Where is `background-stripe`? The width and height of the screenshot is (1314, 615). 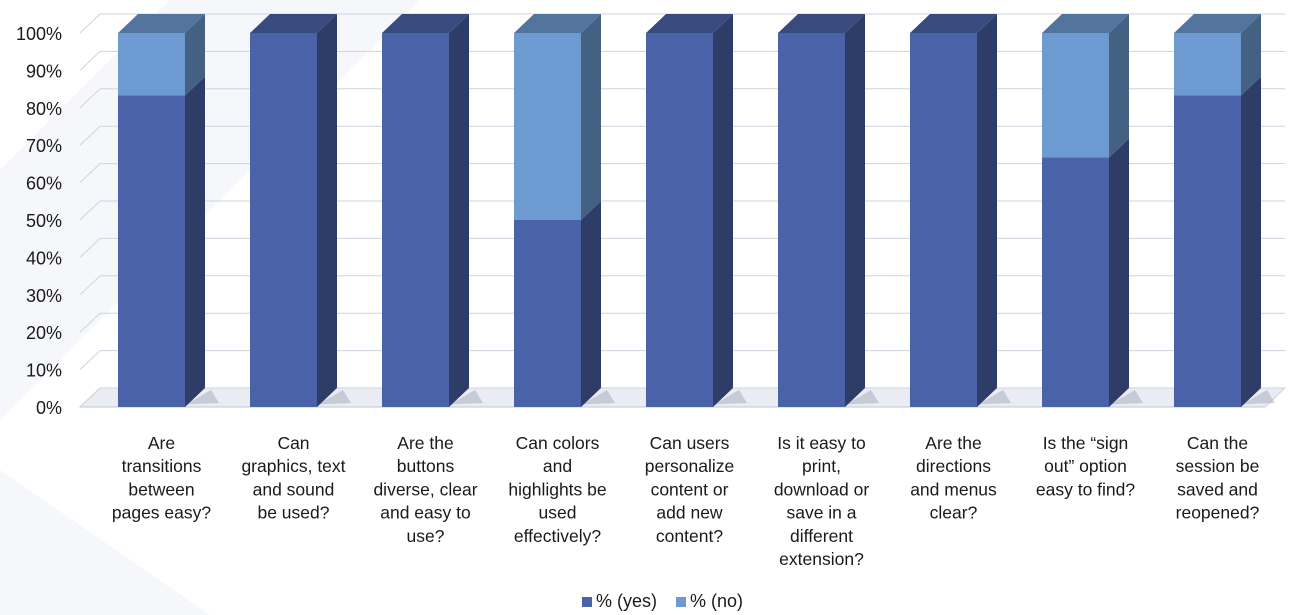 background-stripe is located at coordinates (105, 542).